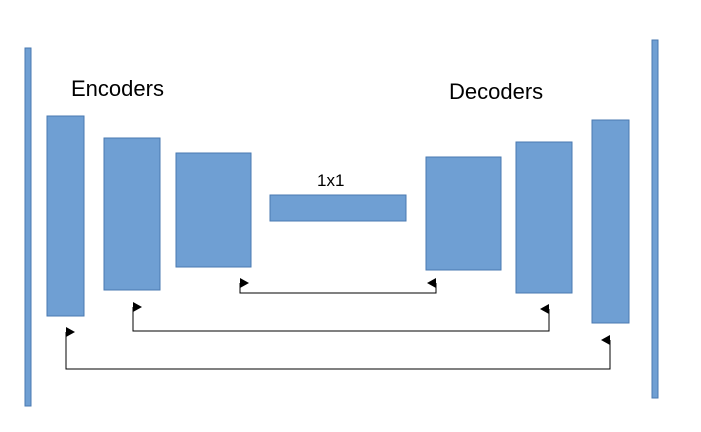 Image resolution: width=701 pixels, height=432 pixels. Describe the element at coordinates (28, 227) in the screenshot. I see `input-bar` at that location.